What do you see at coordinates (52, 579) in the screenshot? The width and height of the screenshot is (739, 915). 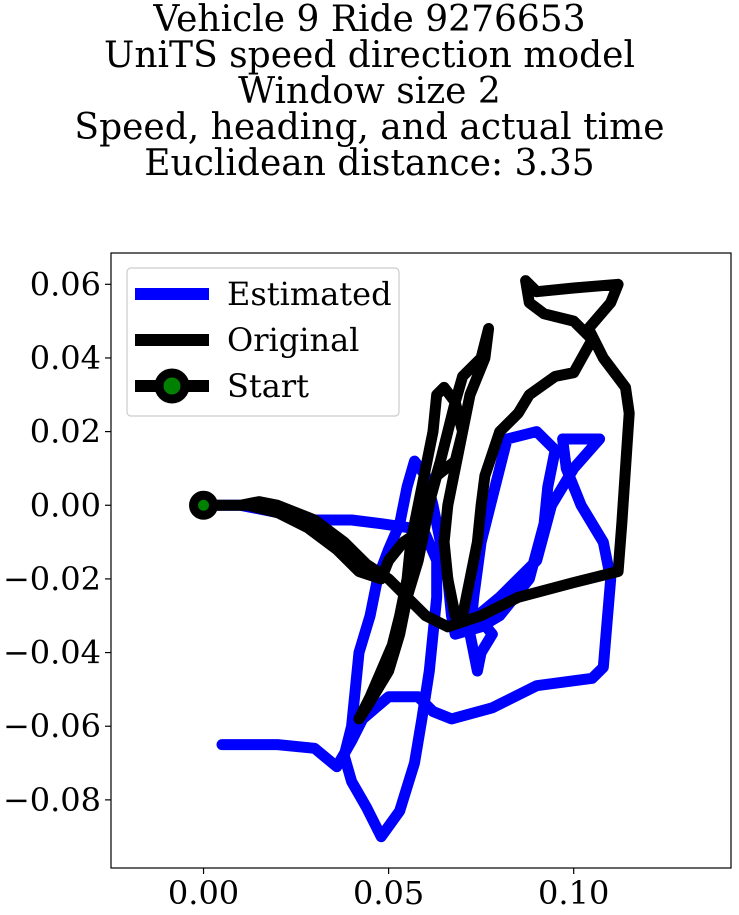 I see `y-tick-label: −0.02` at bounding box center [52, 579].